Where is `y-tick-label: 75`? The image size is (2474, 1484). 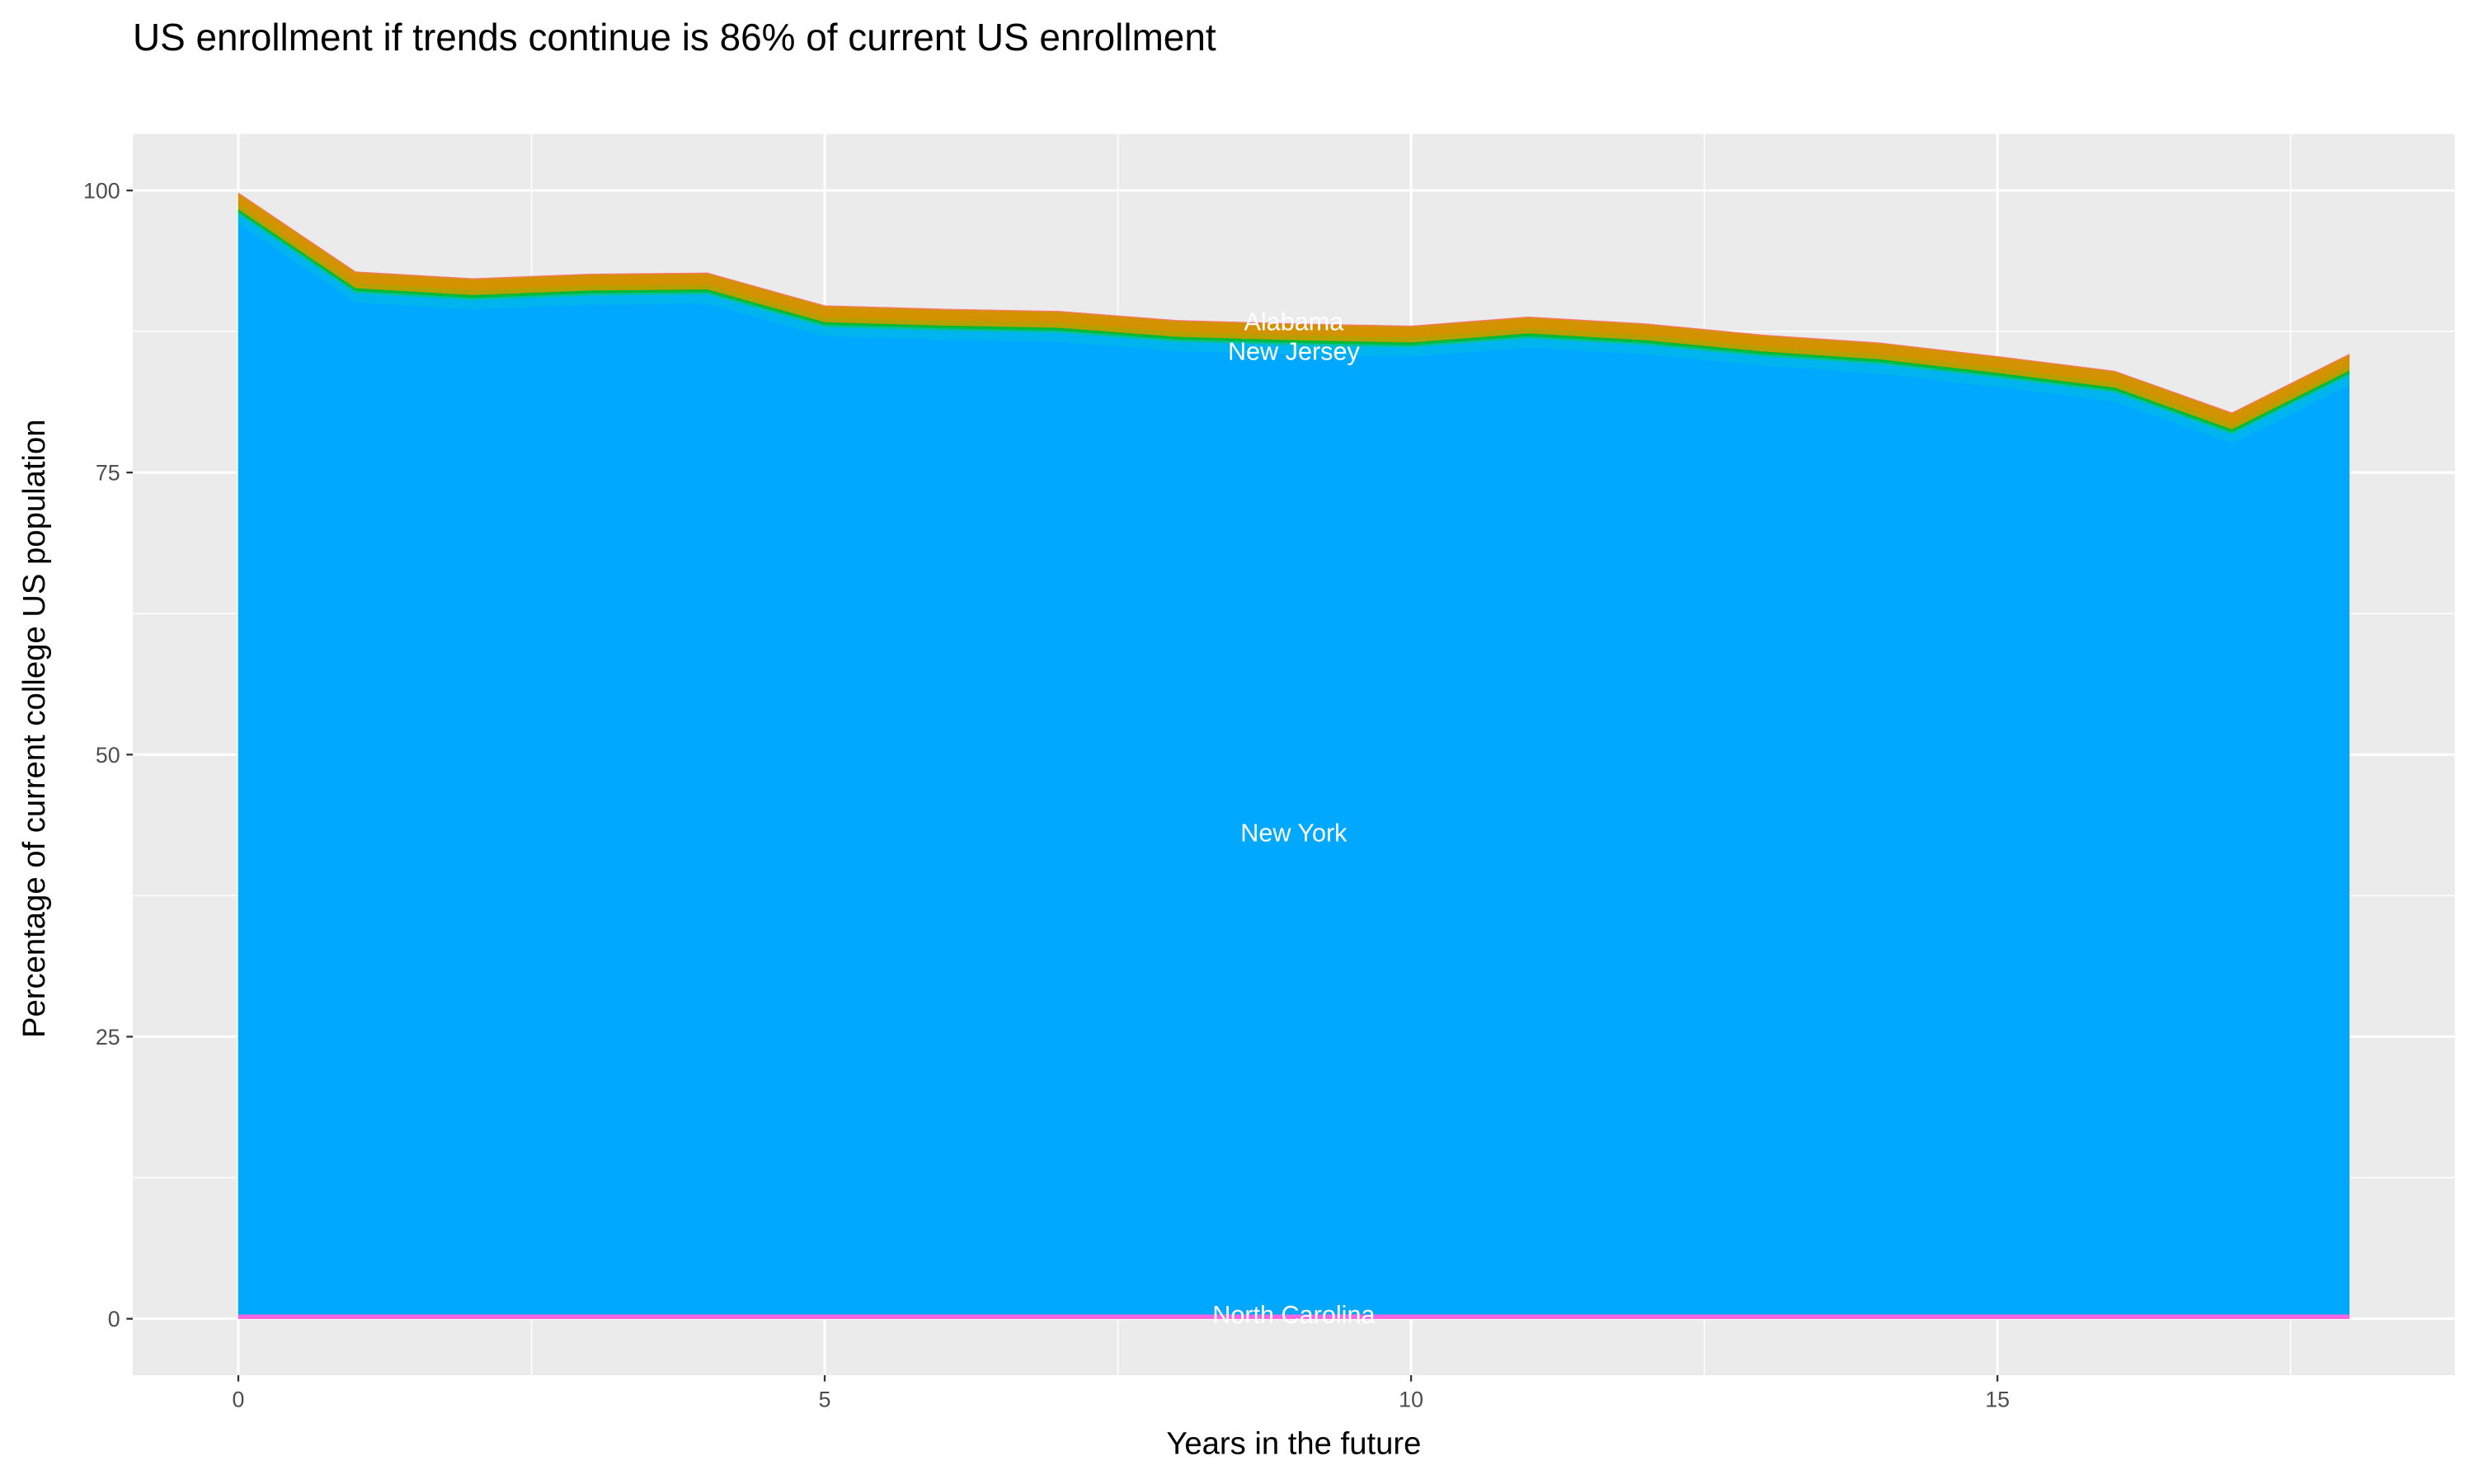
y-tick-label: 75 is located at coordinates (108, 473).